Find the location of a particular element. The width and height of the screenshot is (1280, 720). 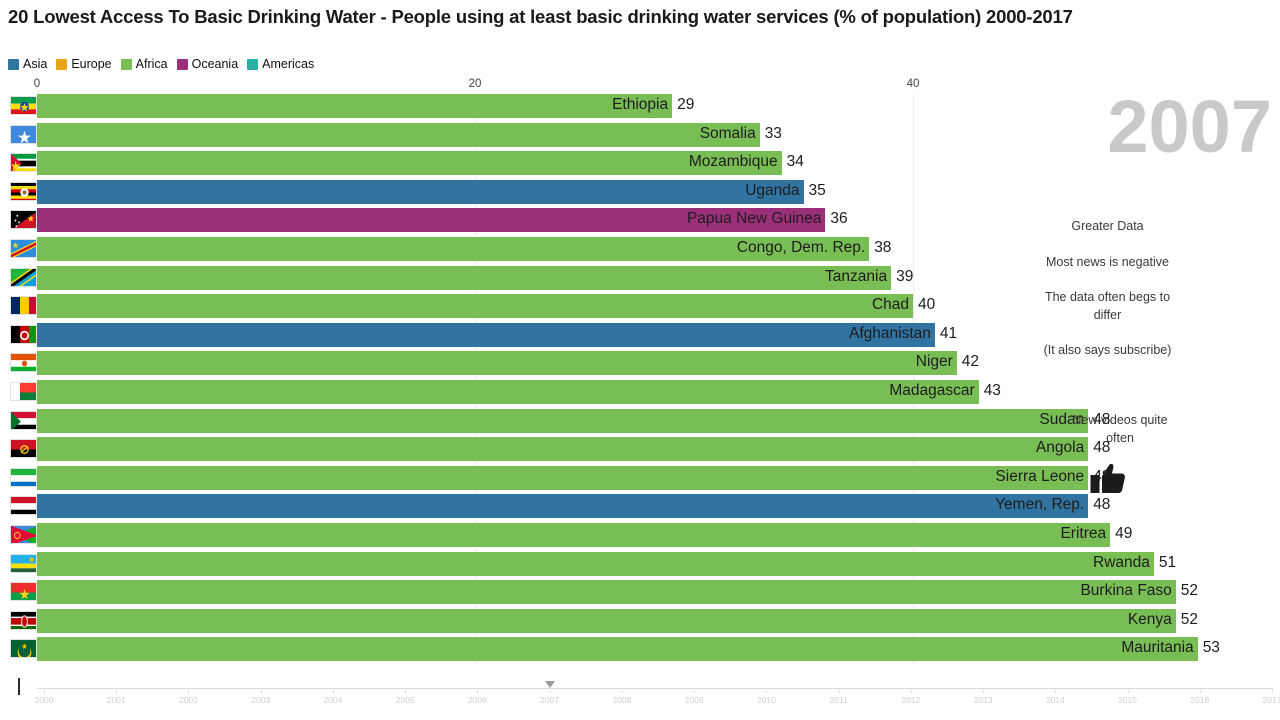

text-caret is located at coordinates (19, 686).